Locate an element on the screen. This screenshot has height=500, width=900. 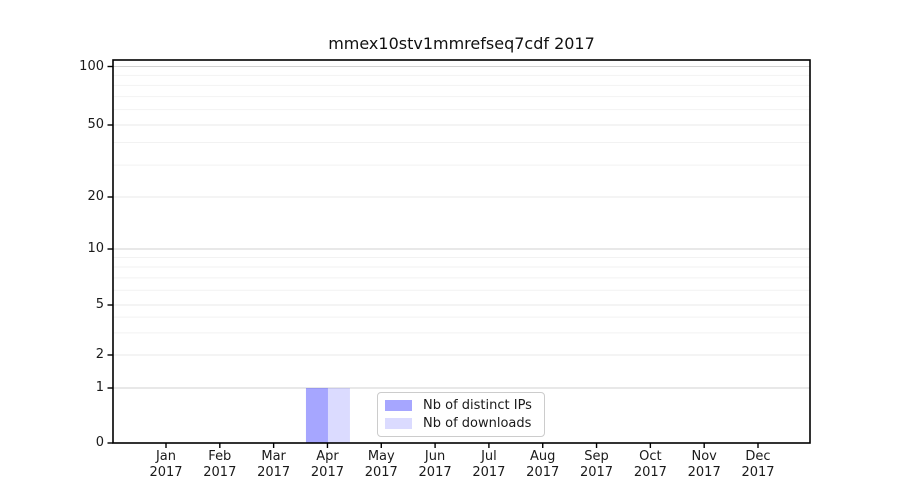
legend-label-distinct-ips: Nb of distinct IPs is located at coordinates (477, 405).